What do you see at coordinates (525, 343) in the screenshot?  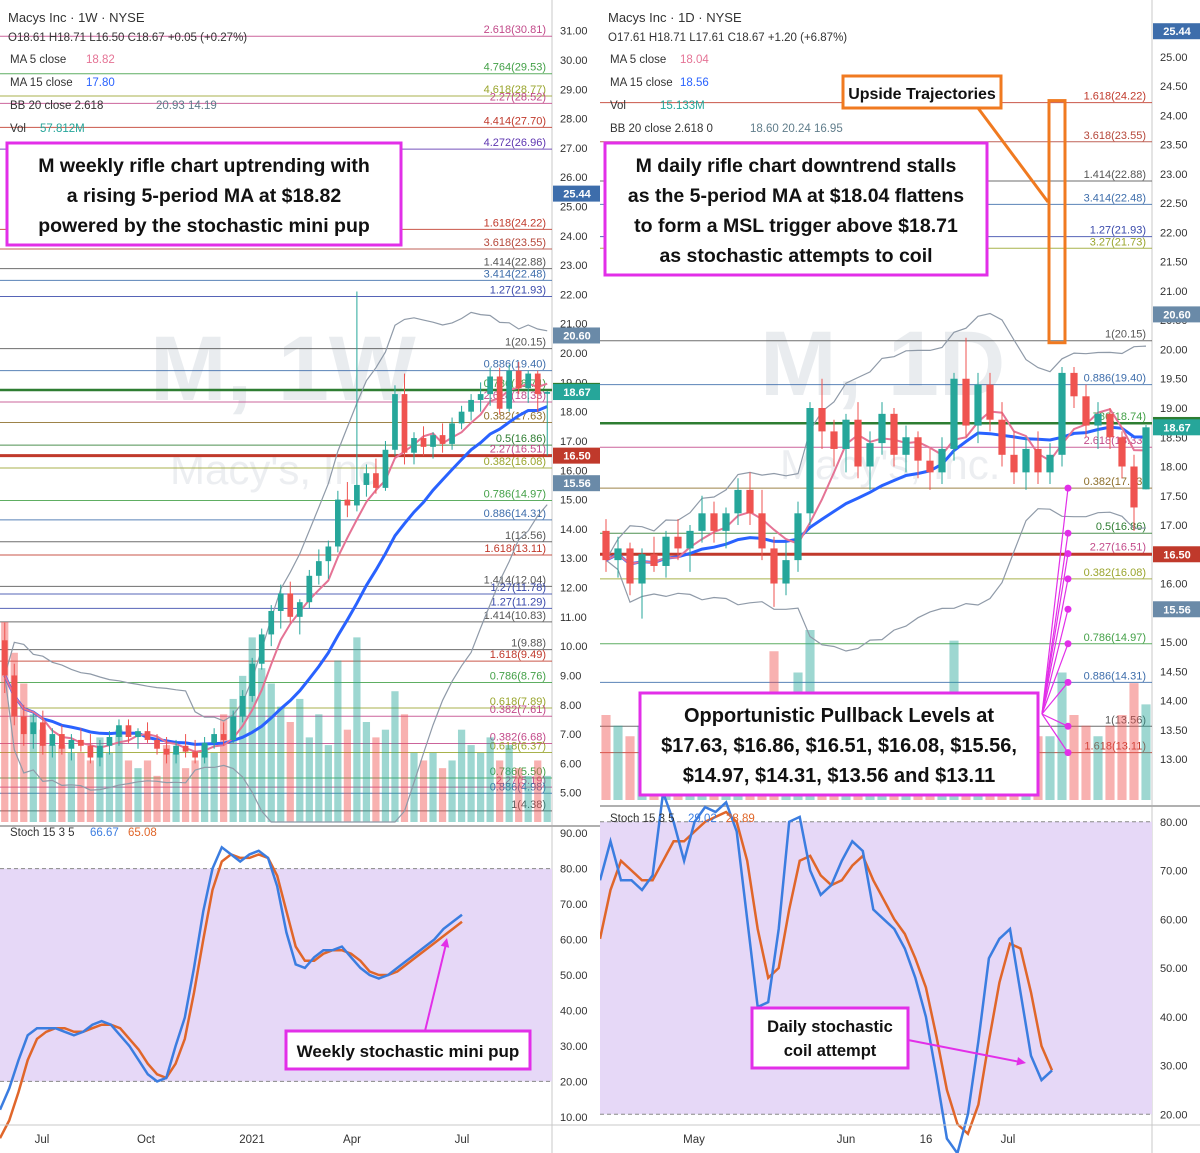 I see `left-fib-label: 1(20.15)` at bounding box center [525, 343].